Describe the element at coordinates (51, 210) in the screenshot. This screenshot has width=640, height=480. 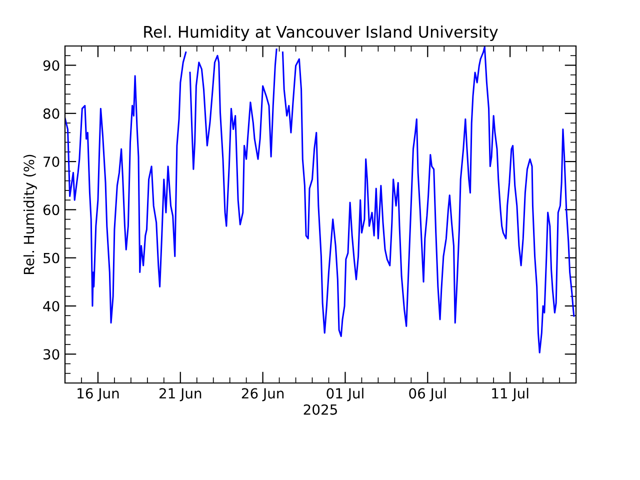
I see `y-tick-label: 60` at that location.